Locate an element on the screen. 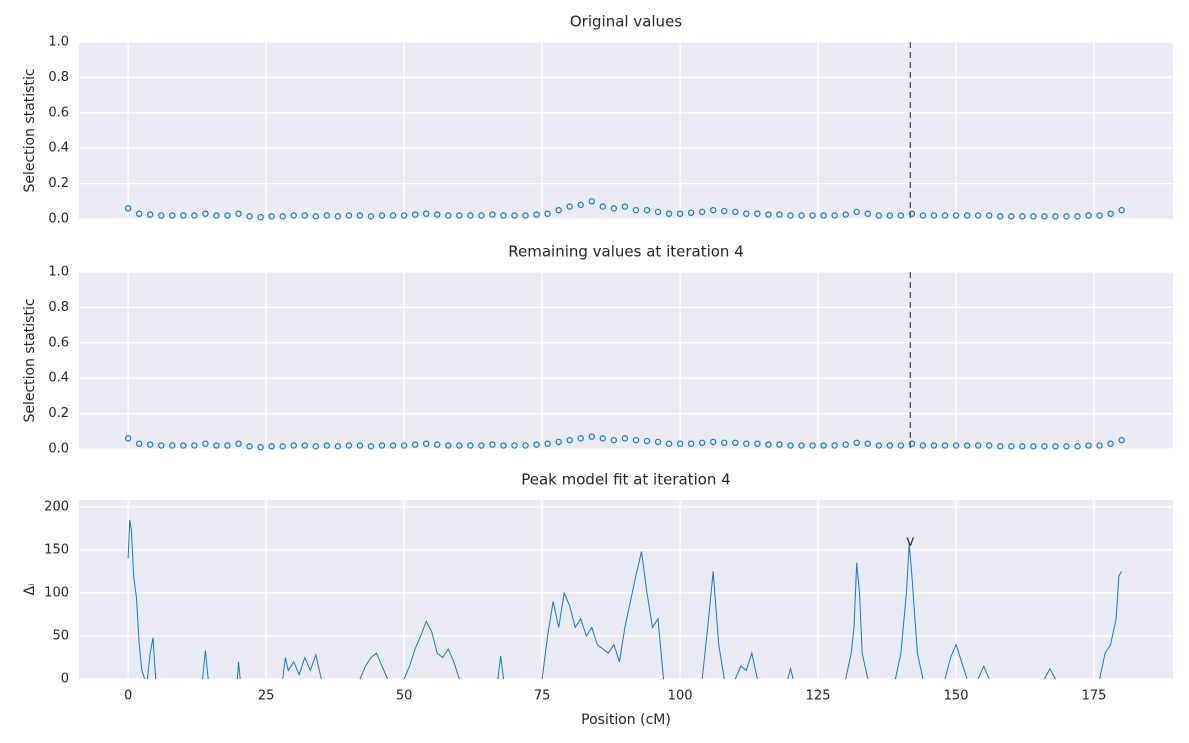 This screenshot has width=1189, height=743. y-tick-label: 200 is located at coordinates (56, 506).